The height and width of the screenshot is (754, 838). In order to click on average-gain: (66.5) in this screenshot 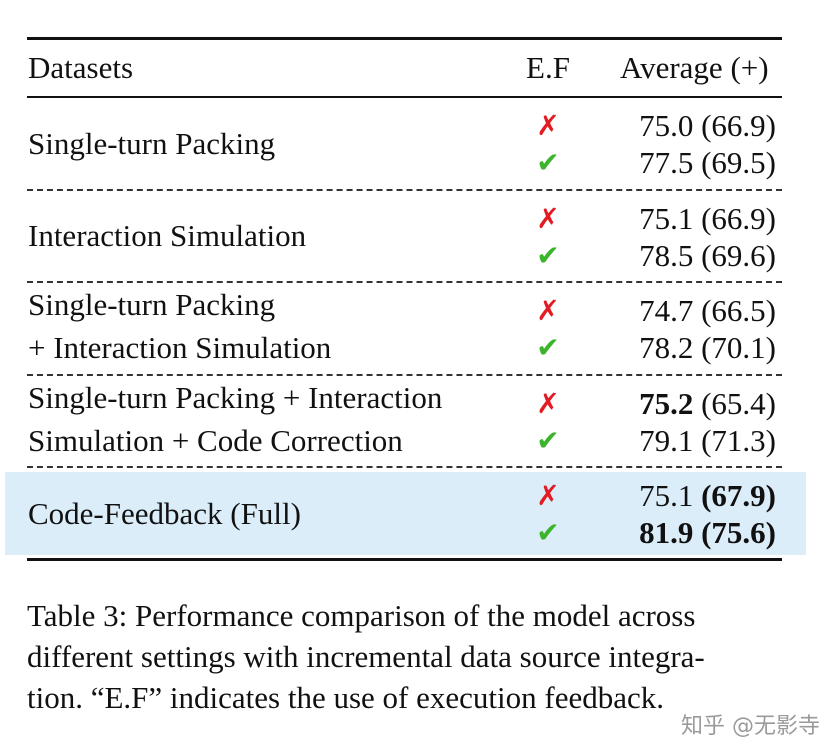, I will do `click(738, 311)`.